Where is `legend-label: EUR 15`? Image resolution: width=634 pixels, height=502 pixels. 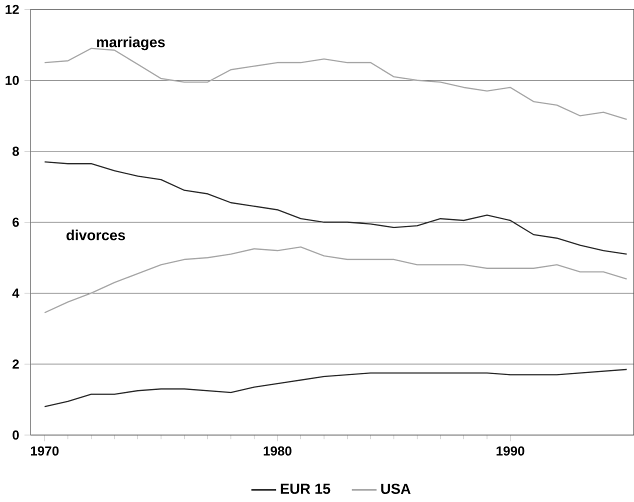
legend-label: EUR 15 is located at coordinates (305, 489).